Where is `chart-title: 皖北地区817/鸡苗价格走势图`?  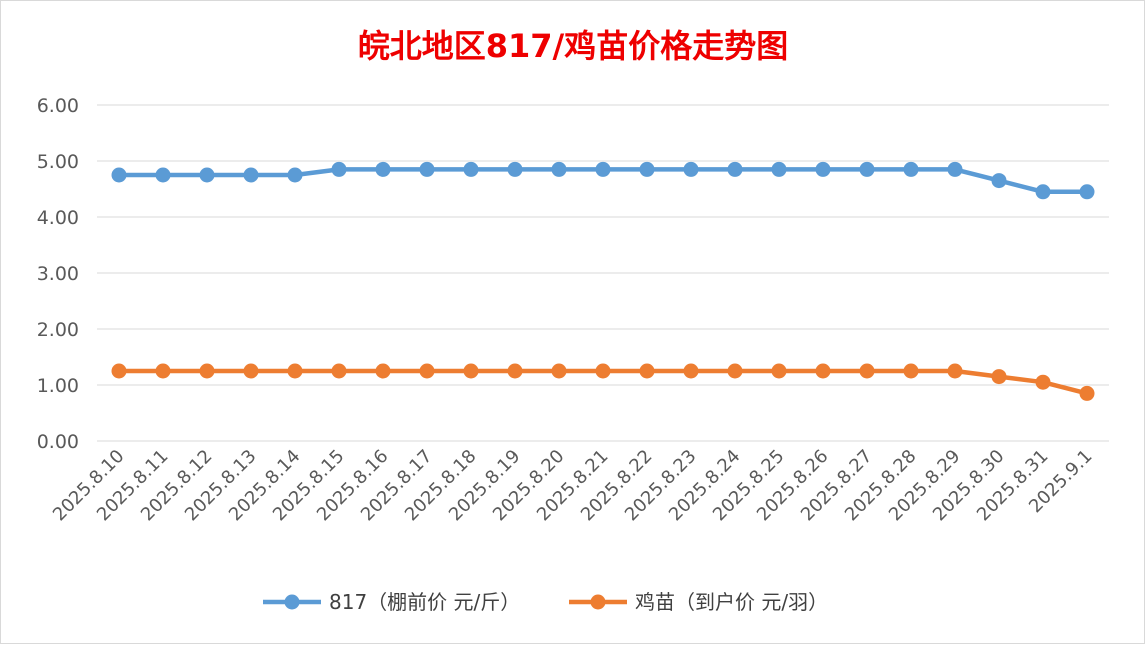
chart-title: 皖北地区817/鸡苗价格走势图 is located at coordinates (573, 46).